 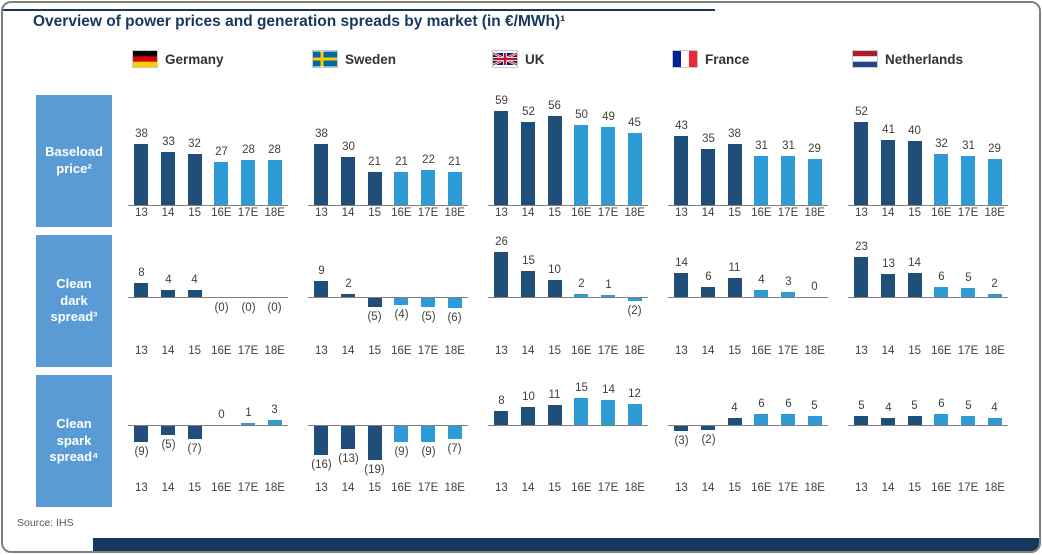 I want to click on value-label: 56, so click(x=554, y=106).